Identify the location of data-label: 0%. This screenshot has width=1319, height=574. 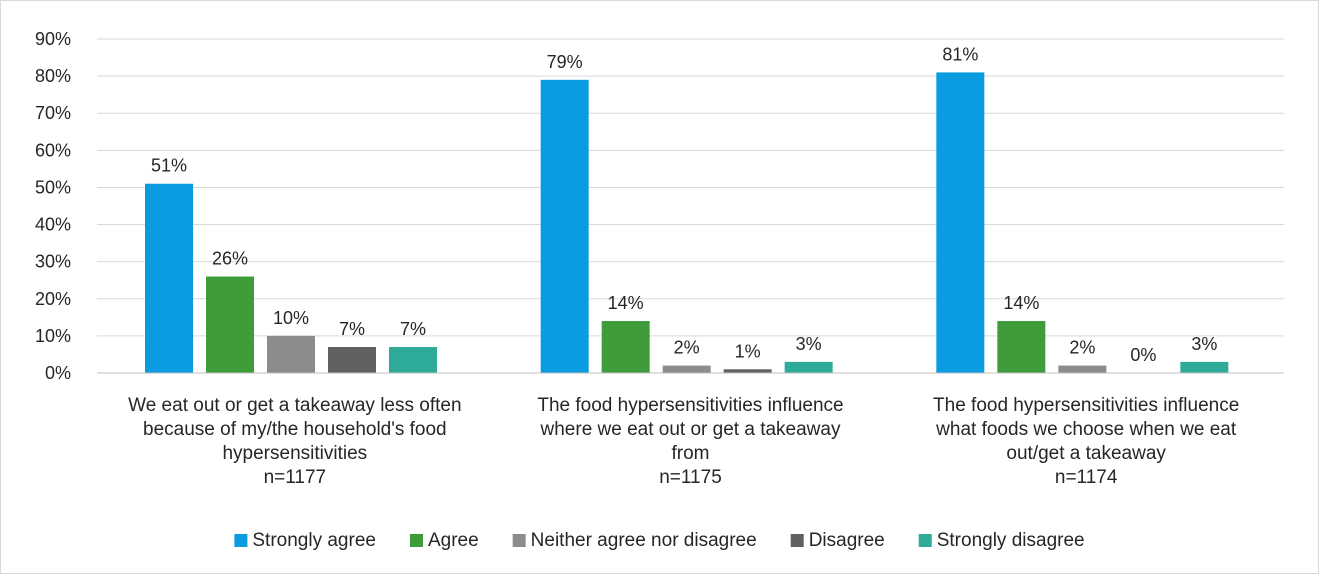
(1143, 355).